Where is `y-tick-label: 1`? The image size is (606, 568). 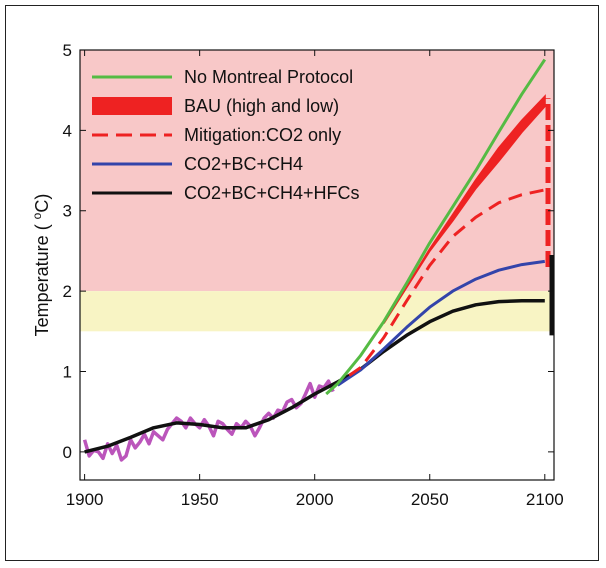 y-tick-label: 1 is located at coordinates (67, 371).